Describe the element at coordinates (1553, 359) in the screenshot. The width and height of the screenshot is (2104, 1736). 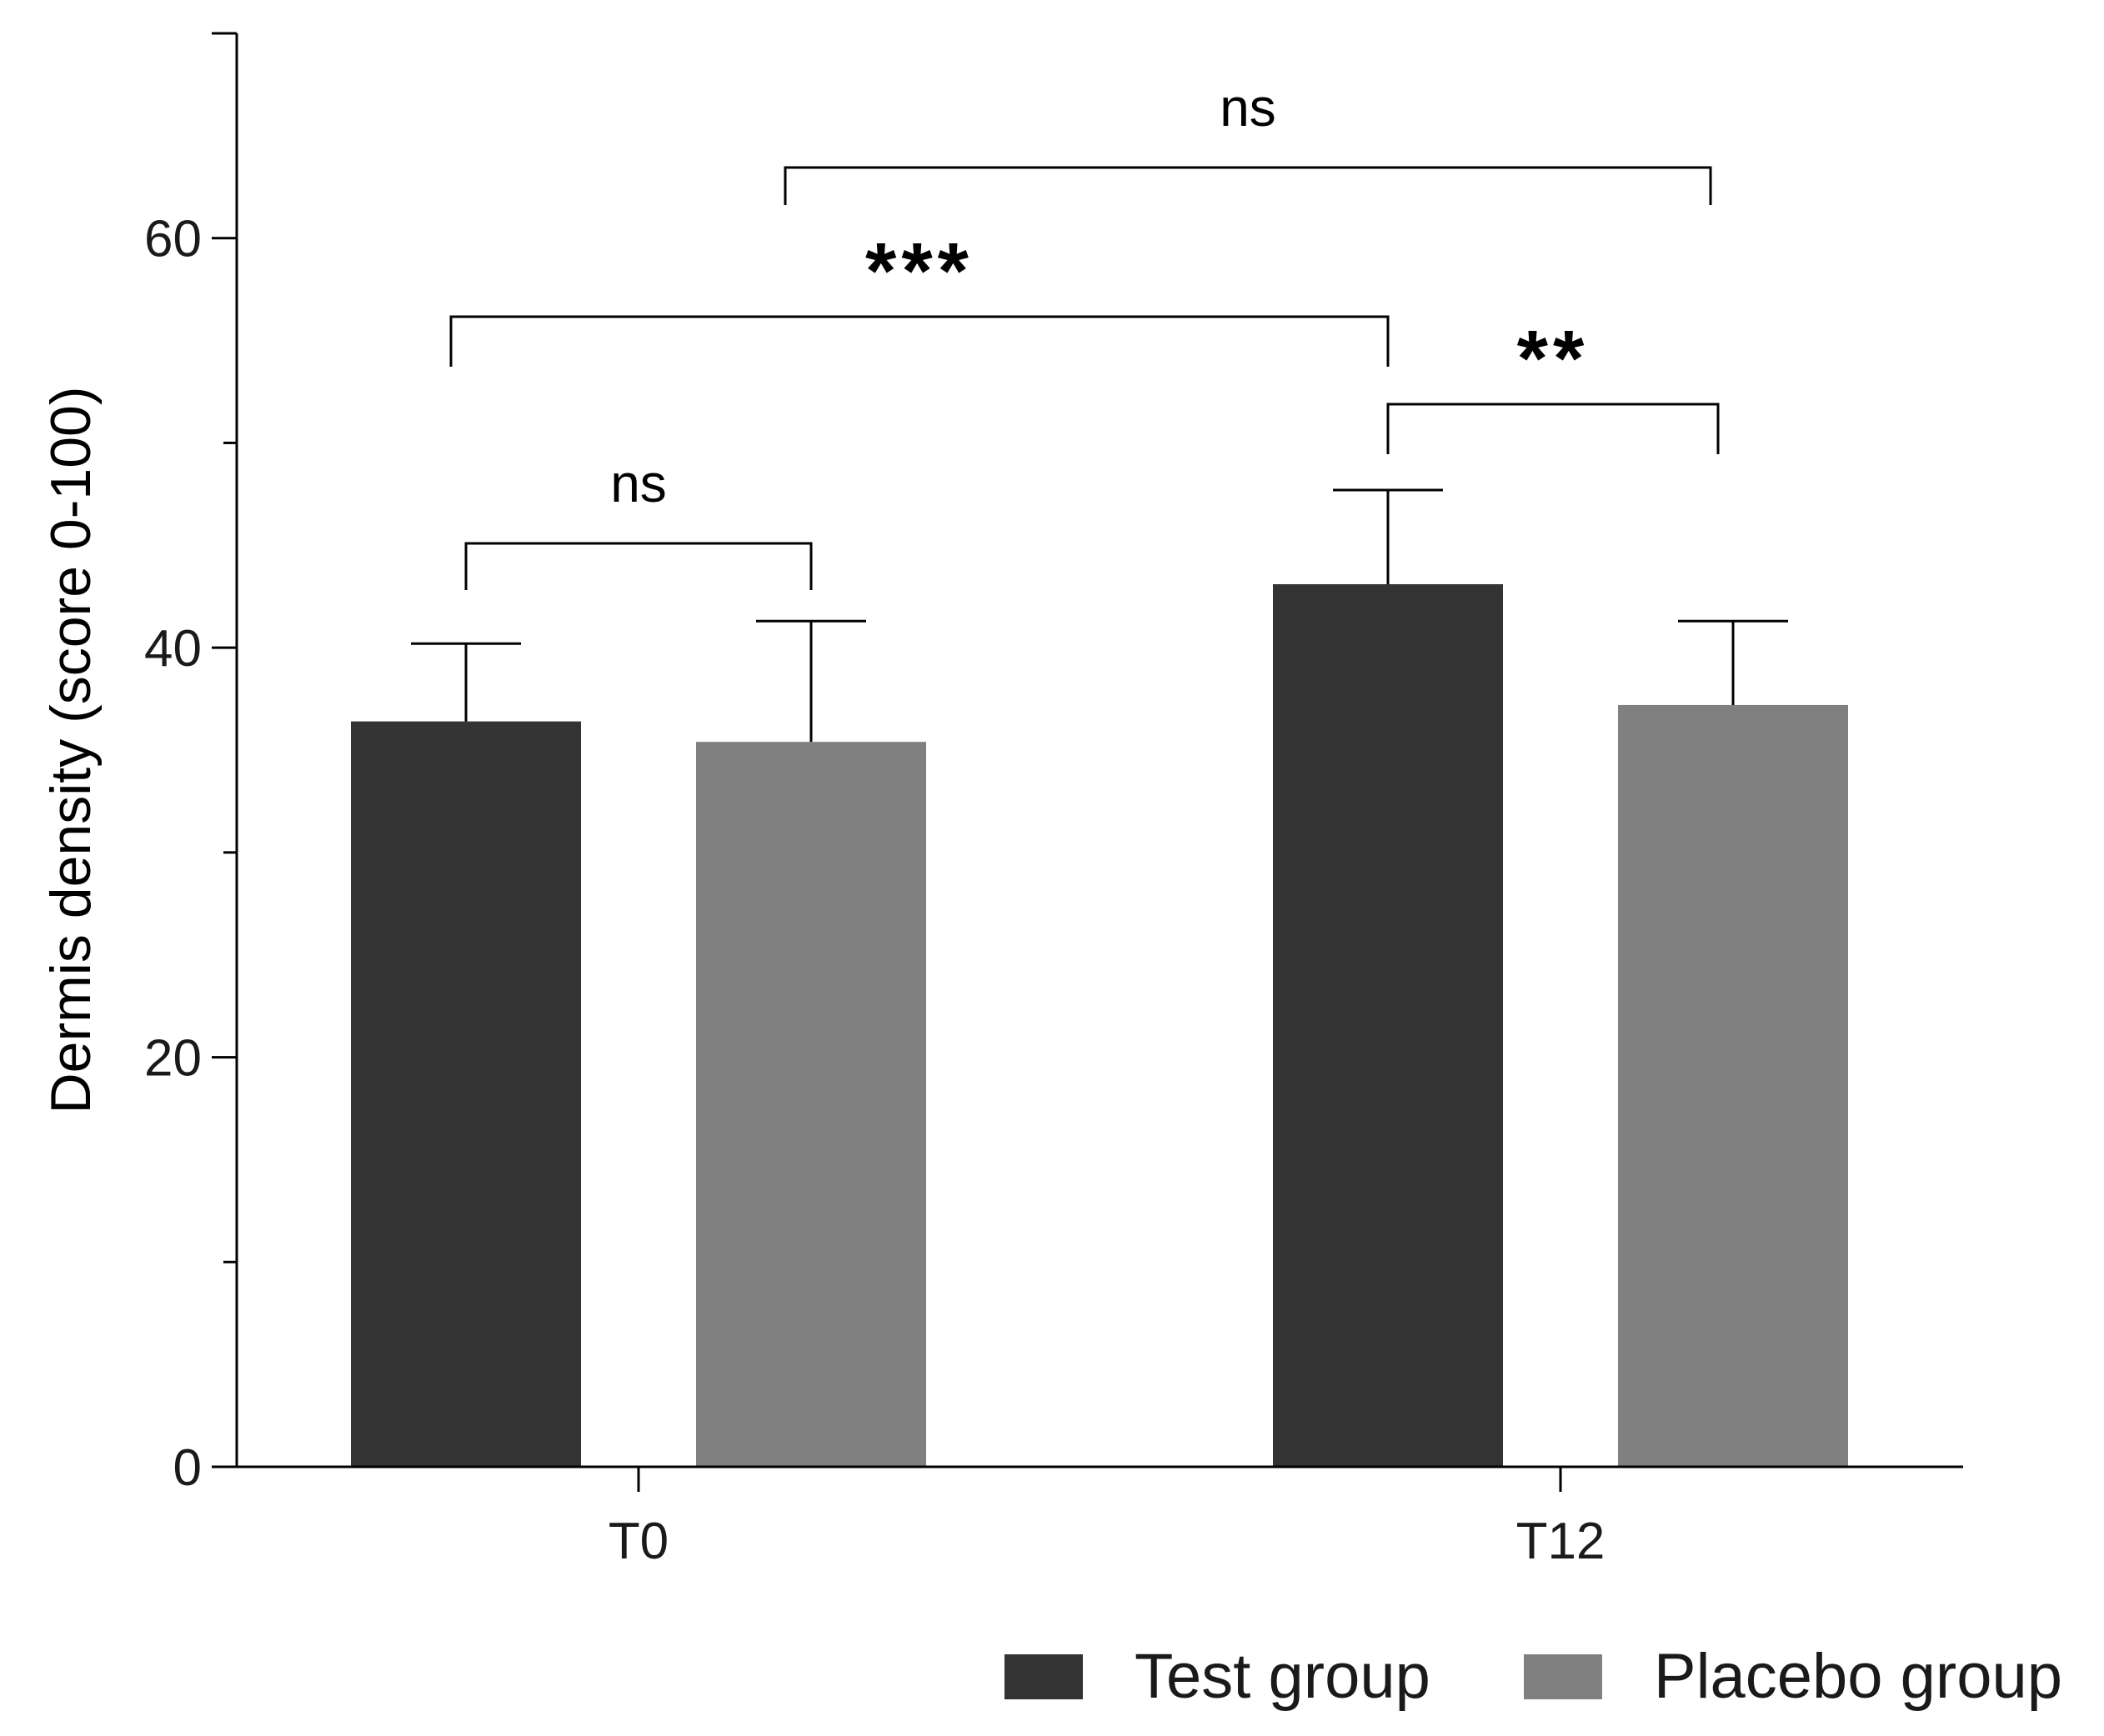
I see `significance-label-3: **` at that location.